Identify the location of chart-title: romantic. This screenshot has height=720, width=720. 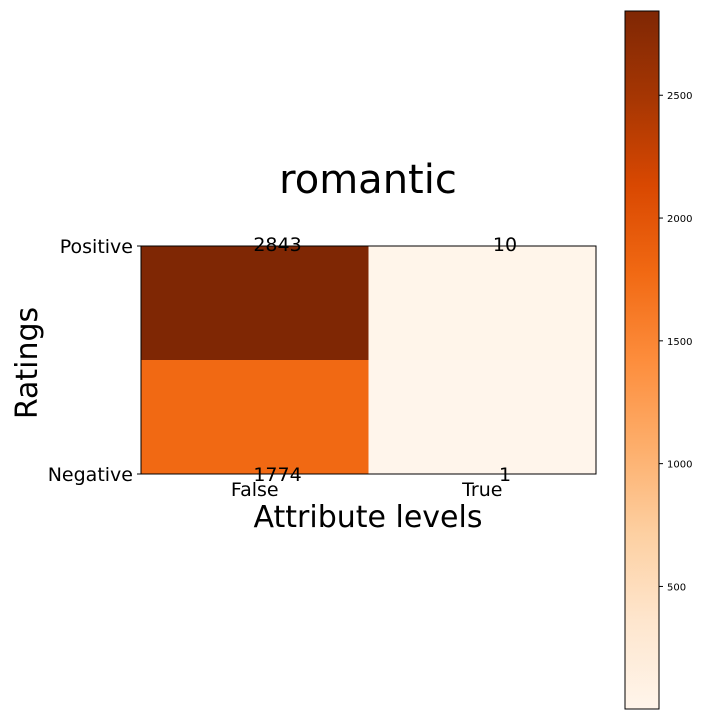
(368, 180).